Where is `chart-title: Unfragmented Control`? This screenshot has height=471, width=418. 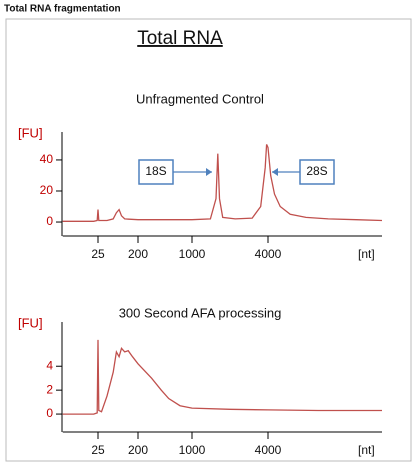
chart-title: Unfragmented Control is located at coordinates (200, 98).